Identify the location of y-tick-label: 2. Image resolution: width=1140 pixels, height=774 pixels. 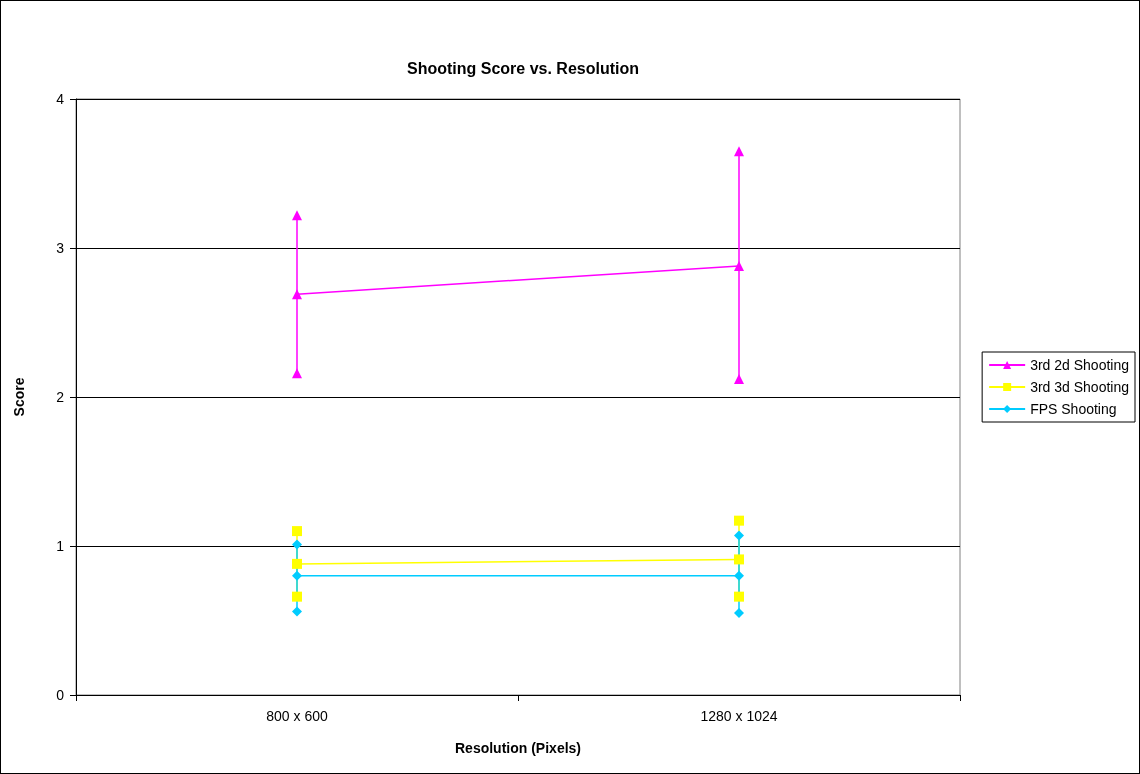
(60, 397).